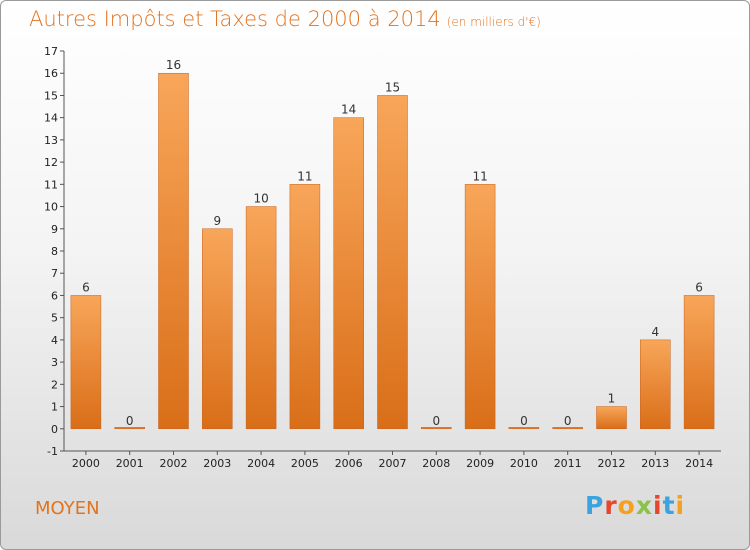  Describe the element at coordinates (51, 73) in the screenshot. I see `y-tick-label: 16` at that location.